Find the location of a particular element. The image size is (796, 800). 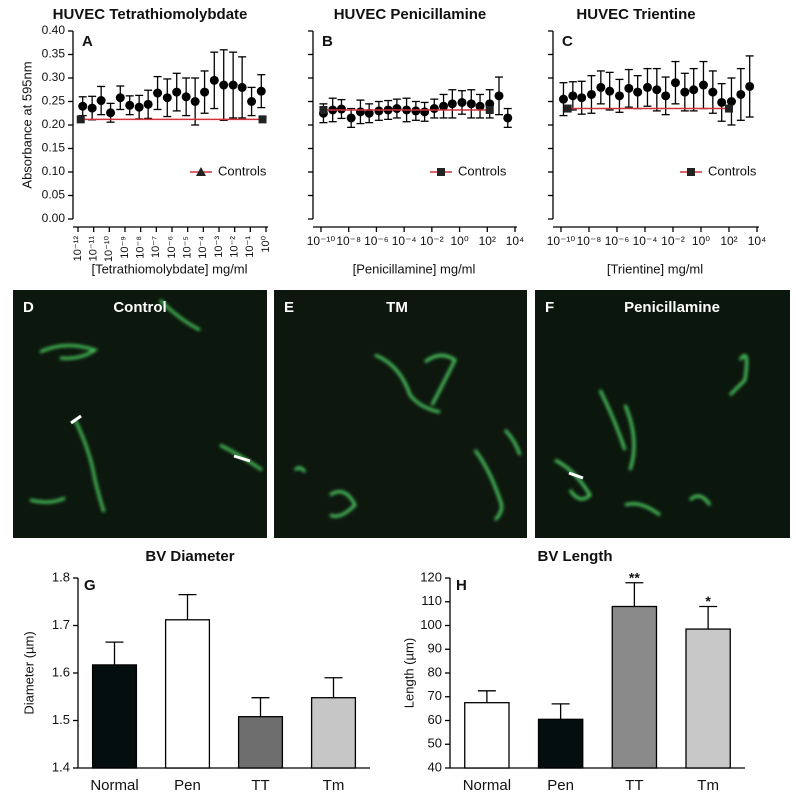

y-axis-label: Absorbance at 595nm is located at coordinates (26, 124).